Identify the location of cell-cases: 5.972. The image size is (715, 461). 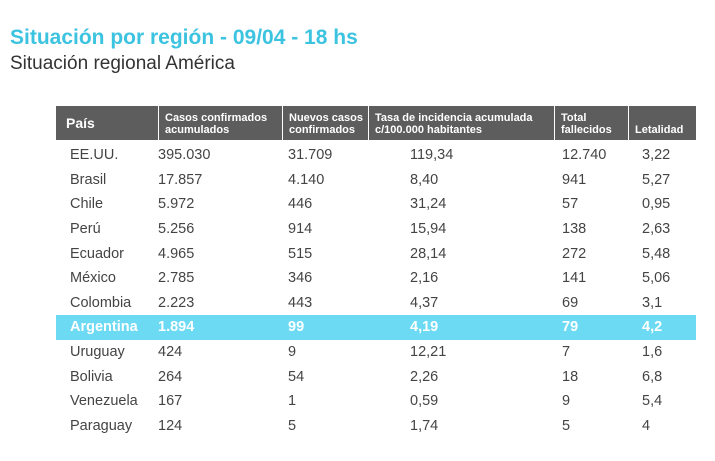
(176, 204).